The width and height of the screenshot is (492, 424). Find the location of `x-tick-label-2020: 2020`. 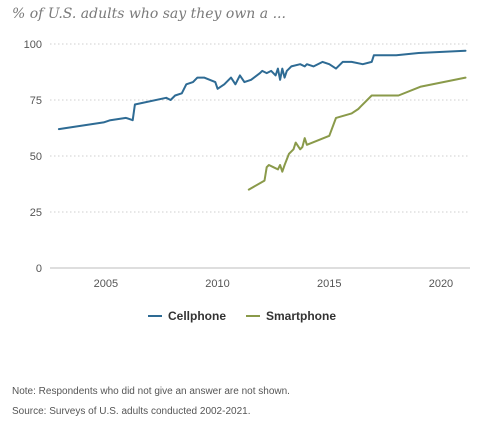

x-tick-label-2020: 2020 is located at coordinates (441, 284).